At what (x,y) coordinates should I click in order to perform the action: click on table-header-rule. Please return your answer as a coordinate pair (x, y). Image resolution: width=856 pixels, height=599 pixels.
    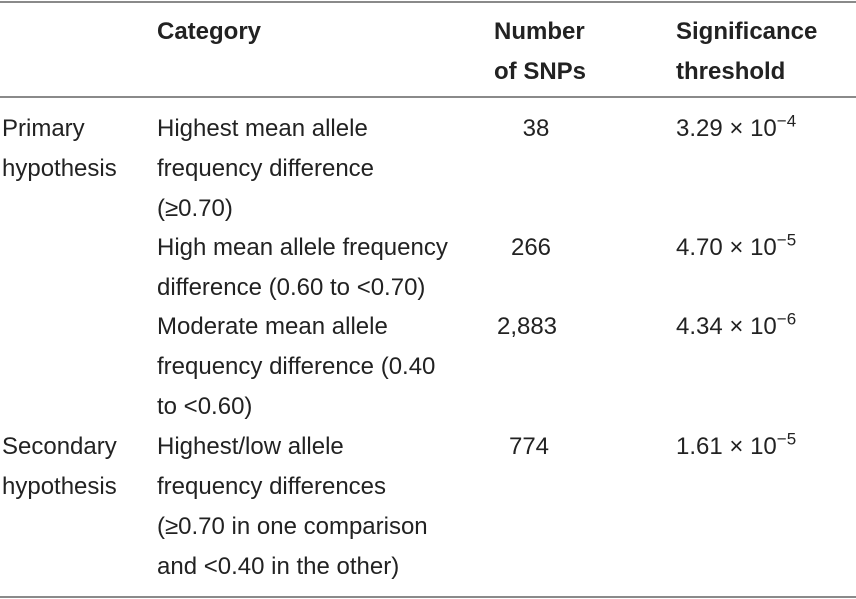
    Looking at the image, I should click on (428, 97).